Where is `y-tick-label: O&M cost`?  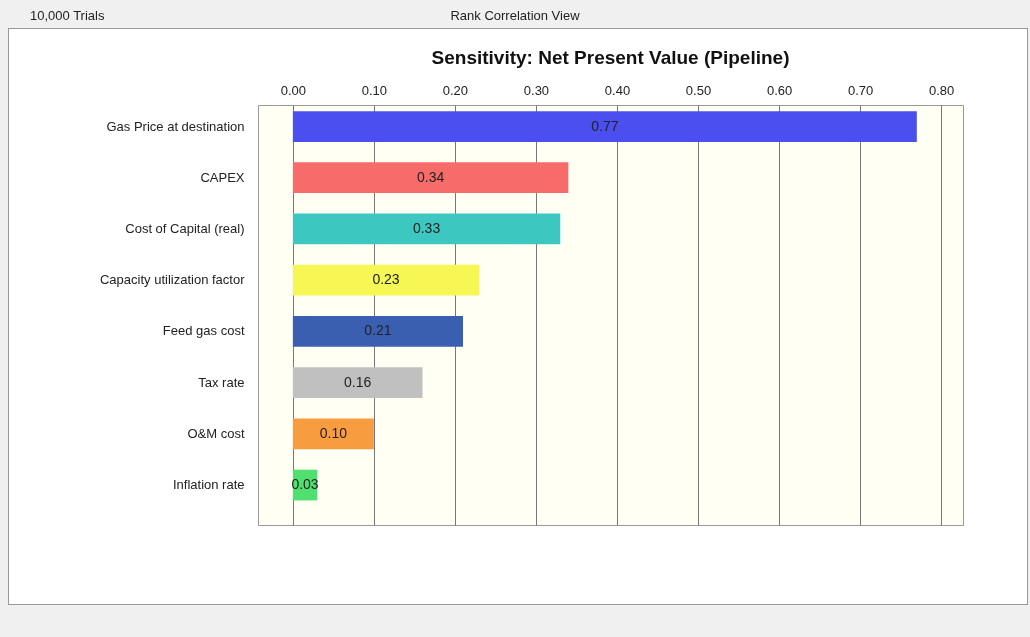 y-tick-label: O&M cost is located at coordinates (216, 433).